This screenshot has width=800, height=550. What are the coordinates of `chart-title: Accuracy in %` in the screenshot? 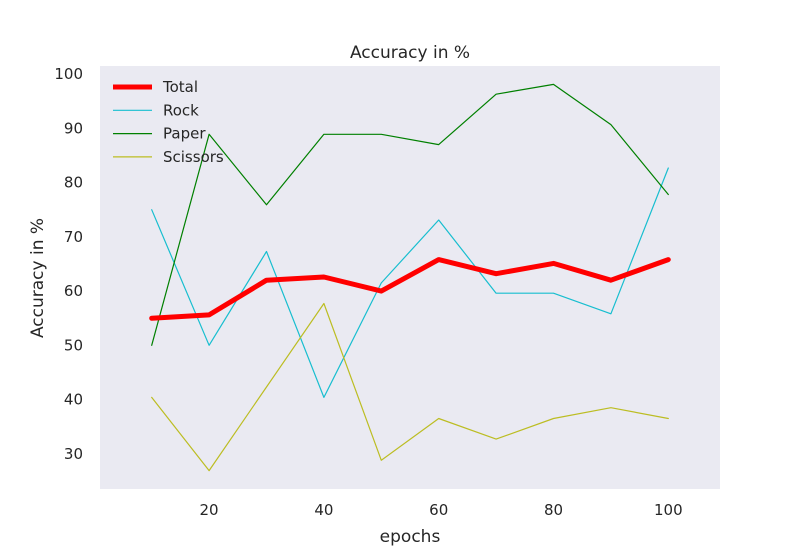 It's located at (410, 53).